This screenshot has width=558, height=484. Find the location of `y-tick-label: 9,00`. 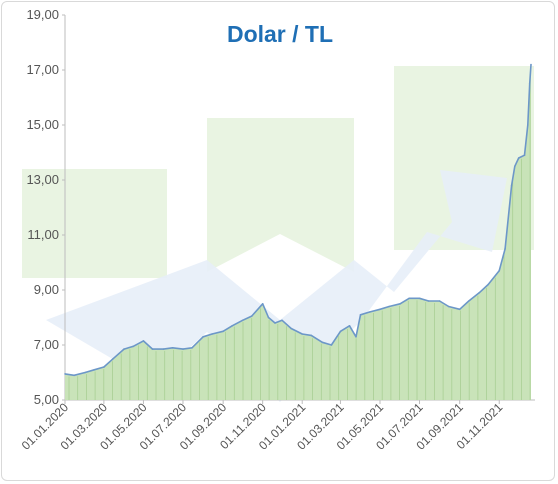

y-tick-label: 9,00 is located at coordinates (46, 289).